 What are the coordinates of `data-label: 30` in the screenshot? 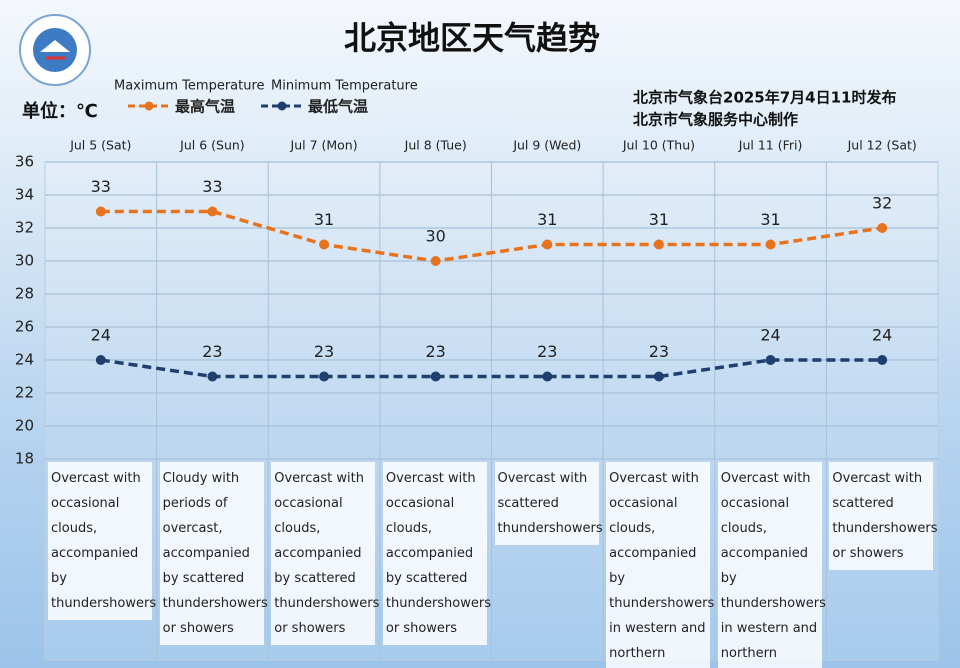 It's located at (436, 236).